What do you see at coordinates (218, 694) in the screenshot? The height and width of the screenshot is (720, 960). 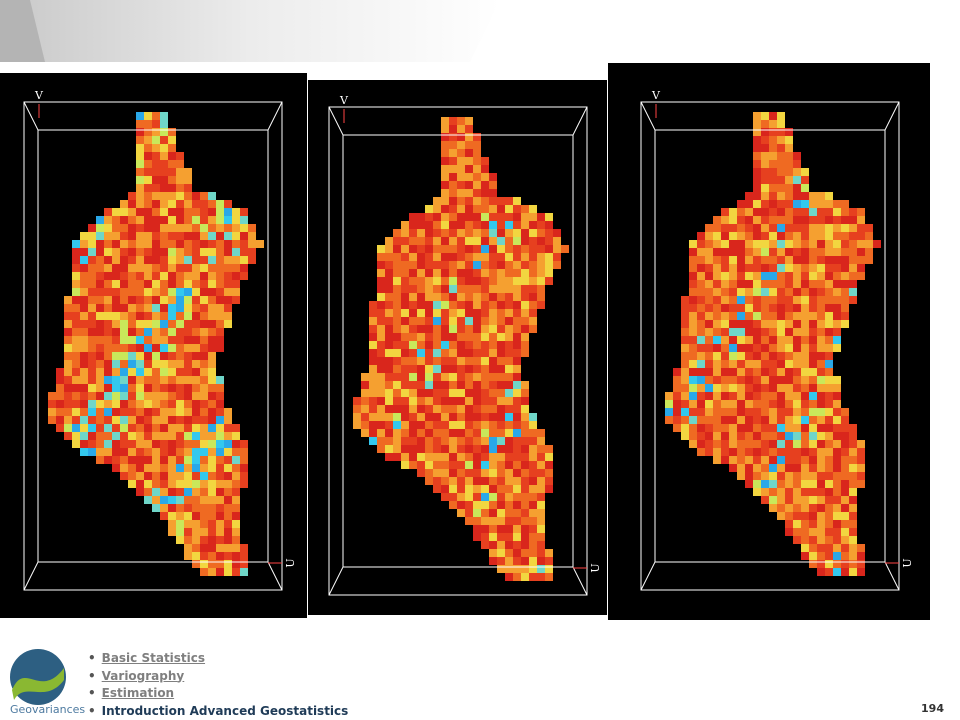 I see `nav-item: Estimation` at bounding box center [218, 694].